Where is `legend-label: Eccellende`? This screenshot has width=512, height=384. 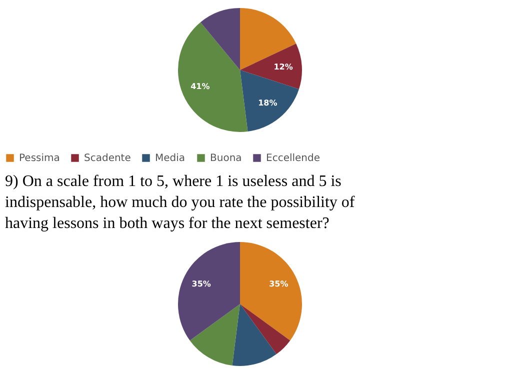
legend-label: Eccellende is located at coordinates (293, 158).